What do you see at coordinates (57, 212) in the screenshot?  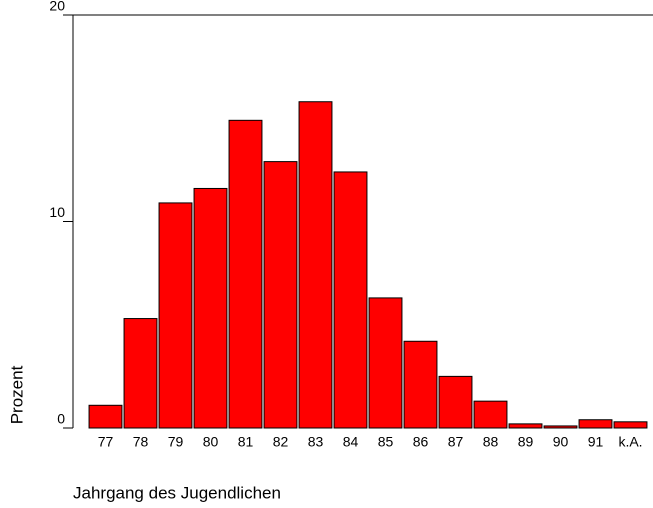 I see `y-tick-label: 10` at bounding box center [57, 212].